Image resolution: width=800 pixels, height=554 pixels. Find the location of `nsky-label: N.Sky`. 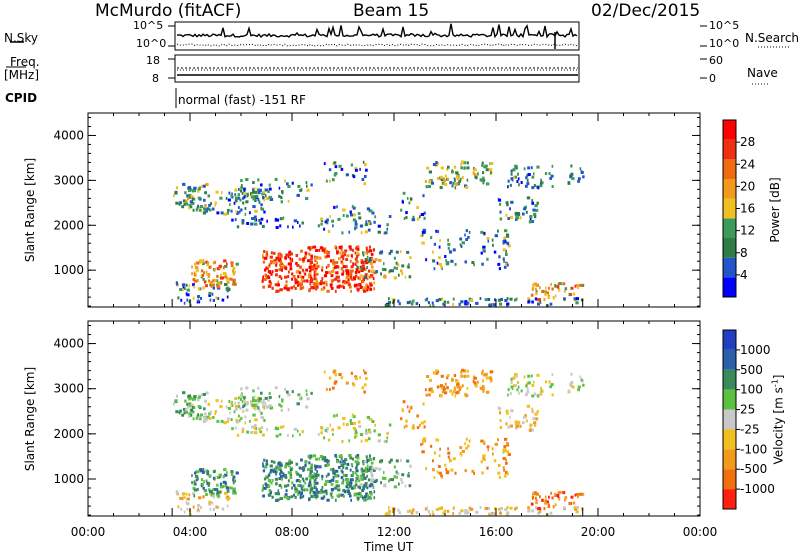

nsky-label: N.Sky is located at coordinates (21, 38).